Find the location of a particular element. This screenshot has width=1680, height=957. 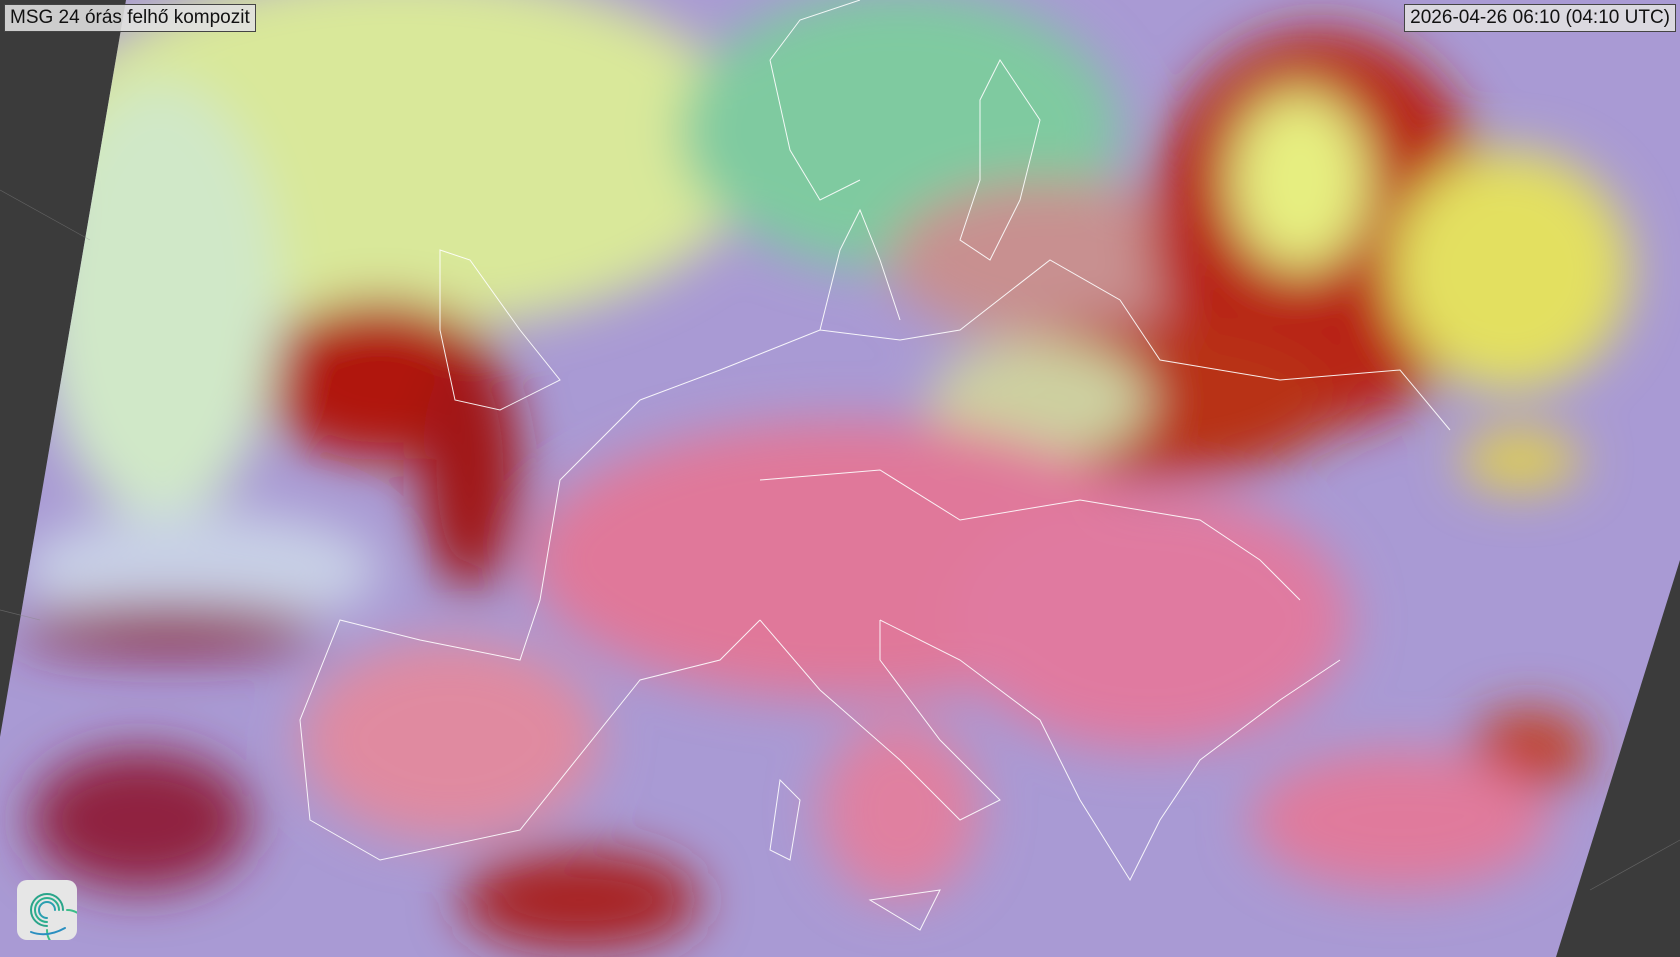

map-title: MSG 24 órás felhő kompozit is located at coordinates (130, 18).